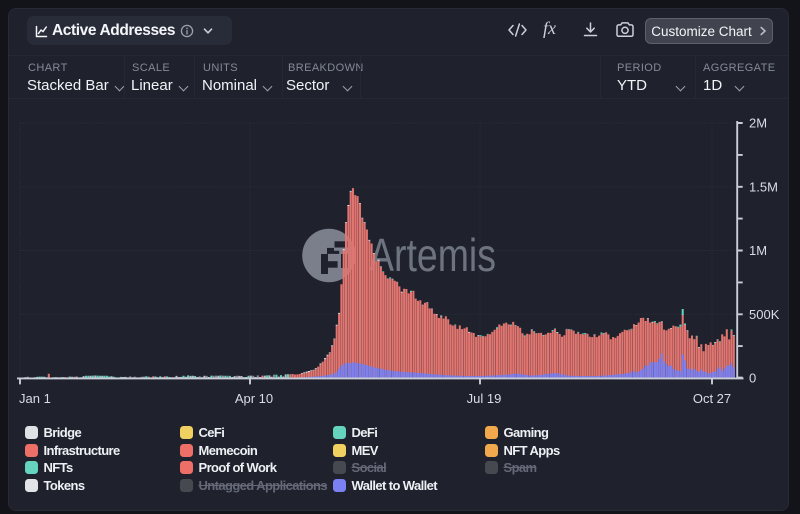 This screenshot has width=800, height=514. Describe the element at coordinates (763, 186) in the screenshot. I see `svg-text: 1.5M` at that location.